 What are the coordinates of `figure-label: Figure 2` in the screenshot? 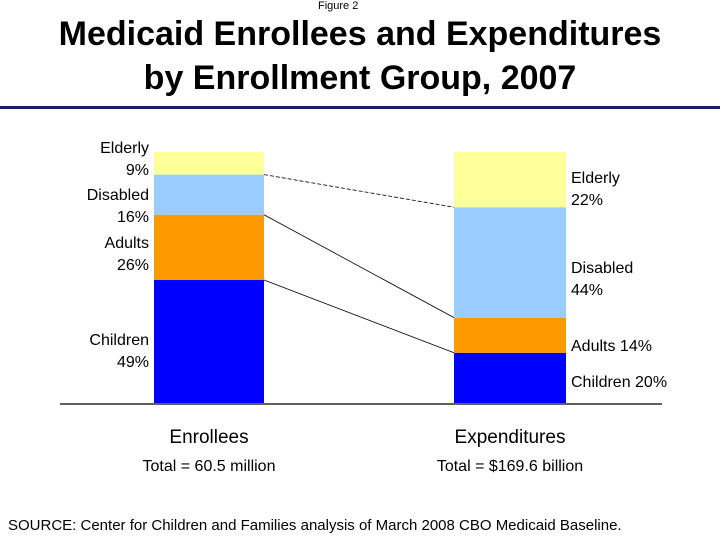 It's located at (338, 6).